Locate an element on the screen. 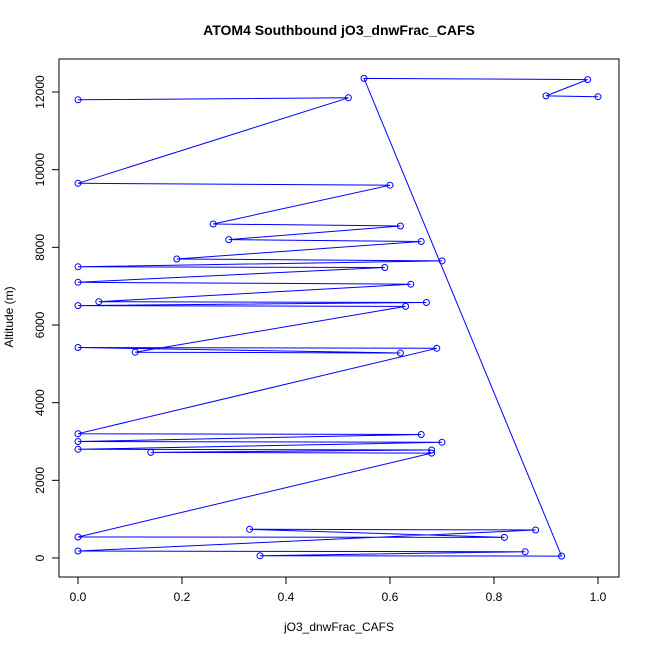 The height and width of the screenshot is (650, 650). y-axis: 0 2000 4000 6000 8000 10000 12000 is located at coordinates (46, 318).